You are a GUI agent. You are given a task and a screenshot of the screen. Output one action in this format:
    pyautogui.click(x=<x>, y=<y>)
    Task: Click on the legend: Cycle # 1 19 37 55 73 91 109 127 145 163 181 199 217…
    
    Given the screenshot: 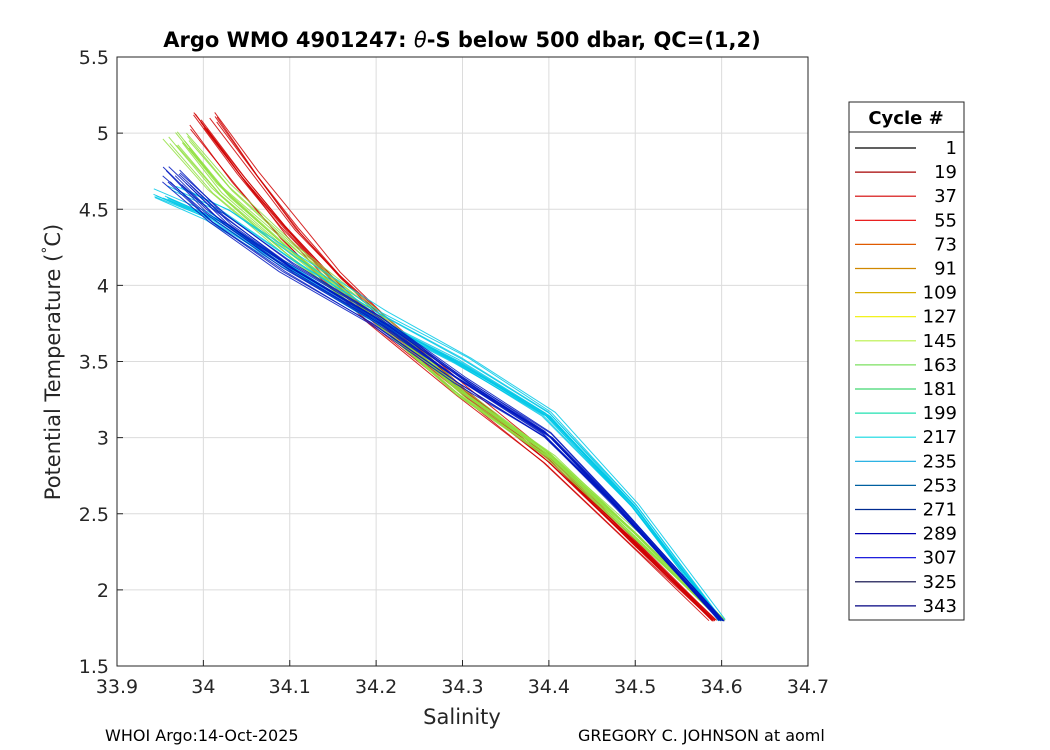 What is the action you would take?
    pyautogui.click(x=906, y=361)
    